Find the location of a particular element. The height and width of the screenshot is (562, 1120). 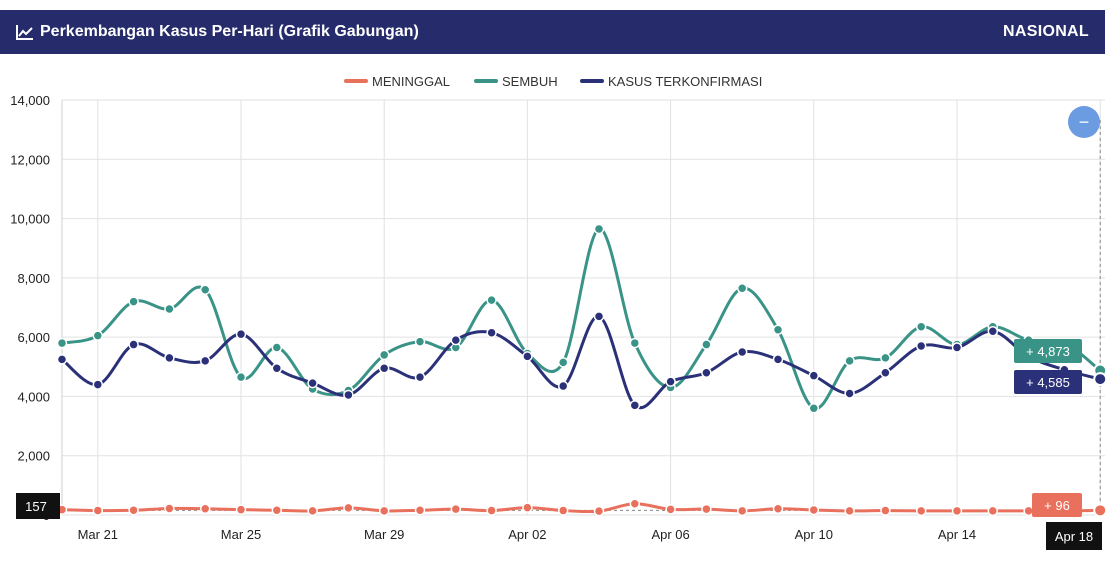

minus-icon: − is located at coordinates (1084, 122).